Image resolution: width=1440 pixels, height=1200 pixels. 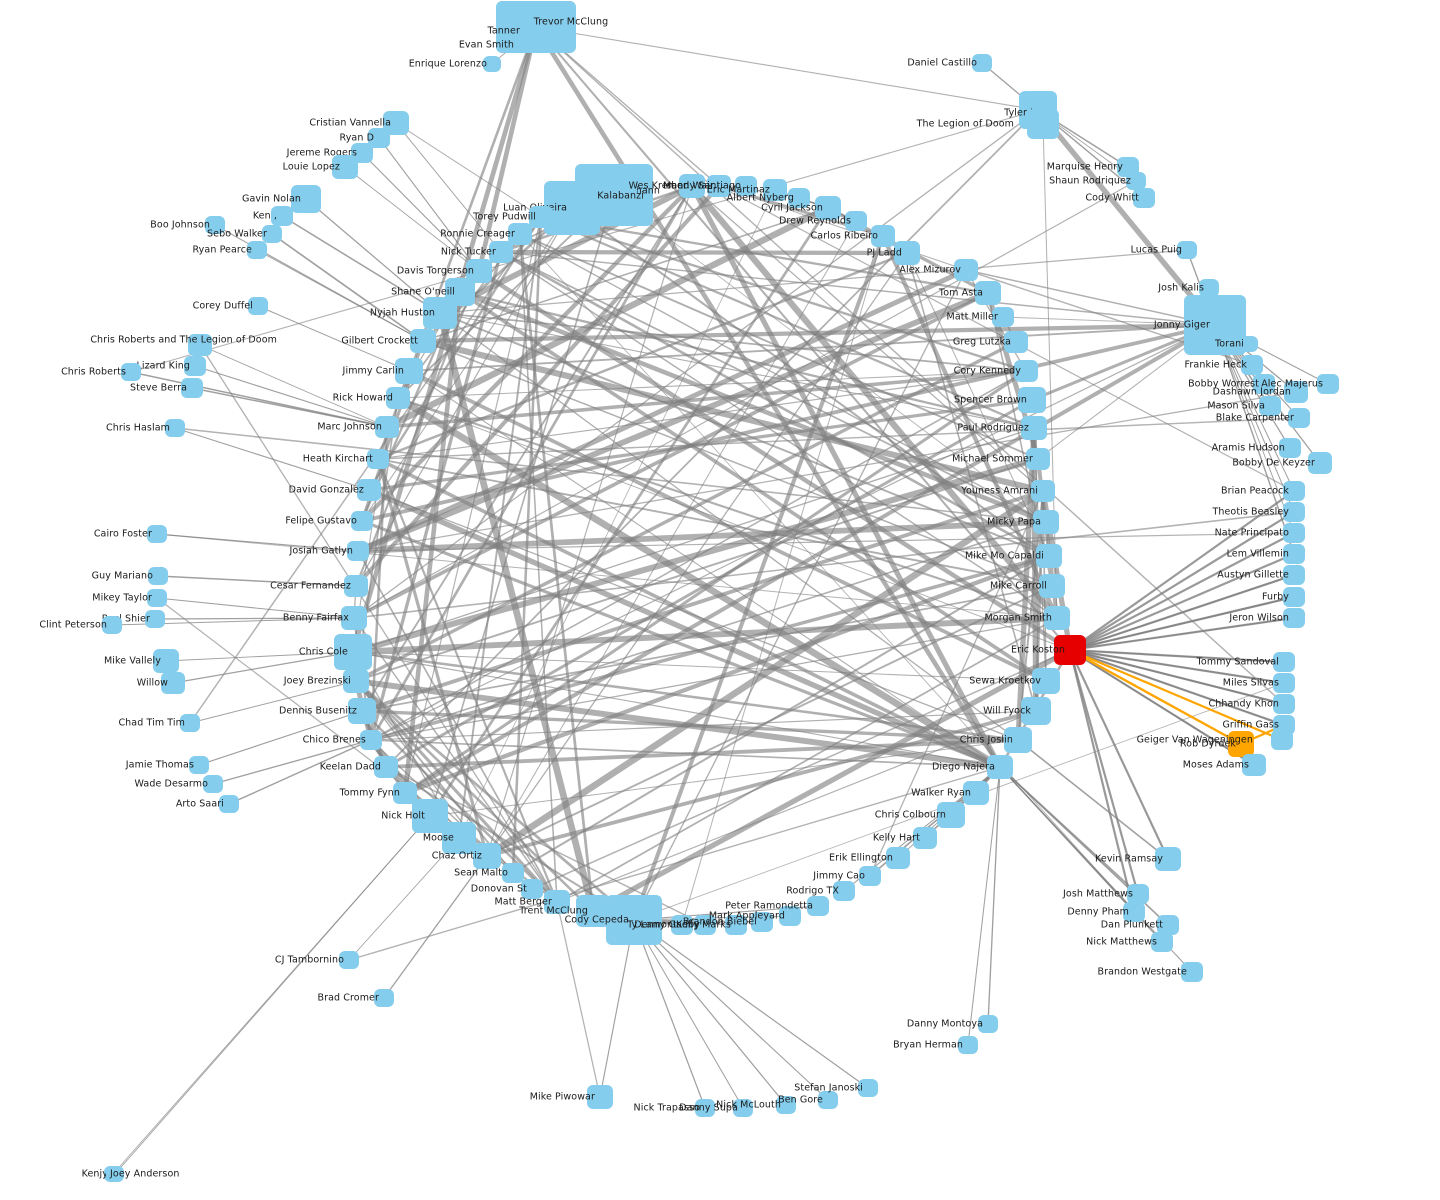 I want to click on graph-node-highlighted, so click(x=1241, y=744).